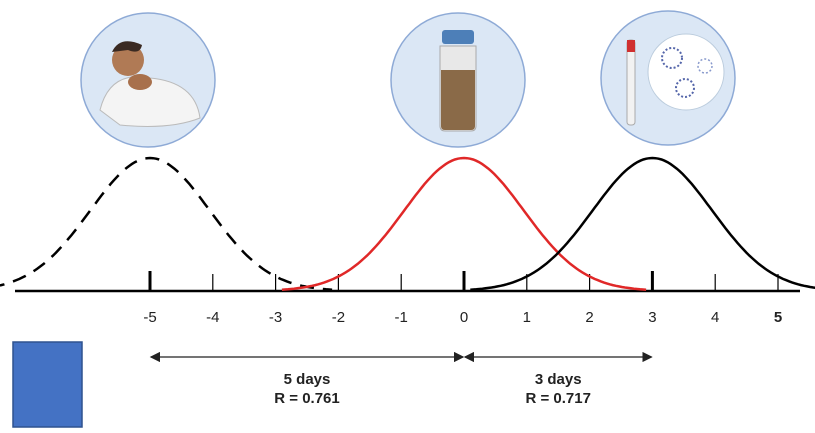  Describe the element at coordinates (338, 317) in the screenshot. I see `tick-label: -2` at that location.